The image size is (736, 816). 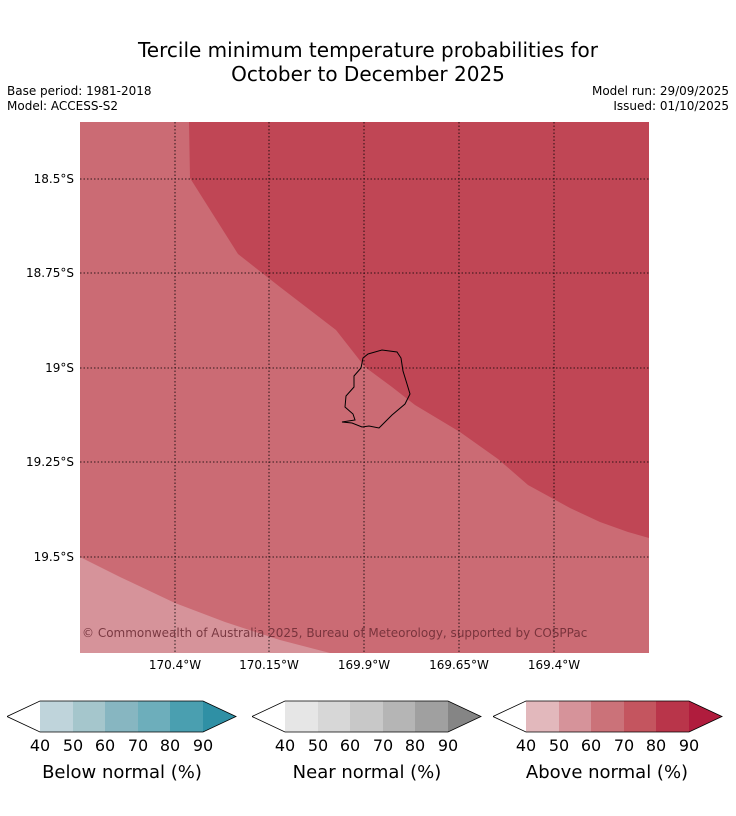 I want to click on colorbar-above-border, so click(x=608, y=716).